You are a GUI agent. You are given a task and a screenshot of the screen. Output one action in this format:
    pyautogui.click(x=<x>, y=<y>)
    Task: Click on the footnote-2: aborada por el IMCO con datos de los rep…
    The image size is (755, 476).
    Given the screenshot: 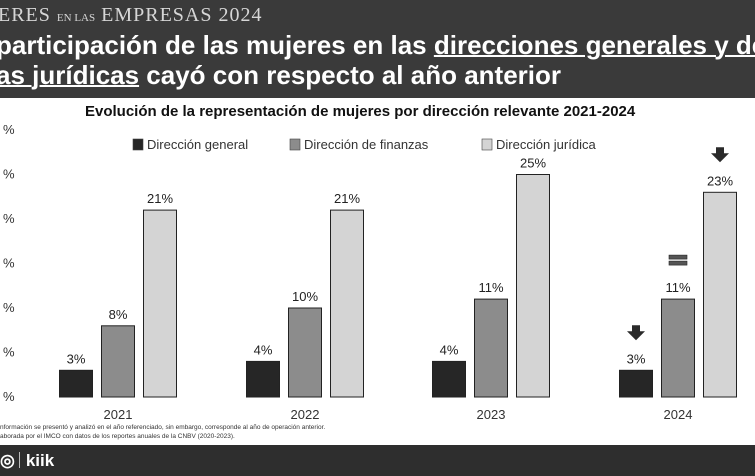 What is the action you would take?
    pyautogui.click(x=117, y=436)
    